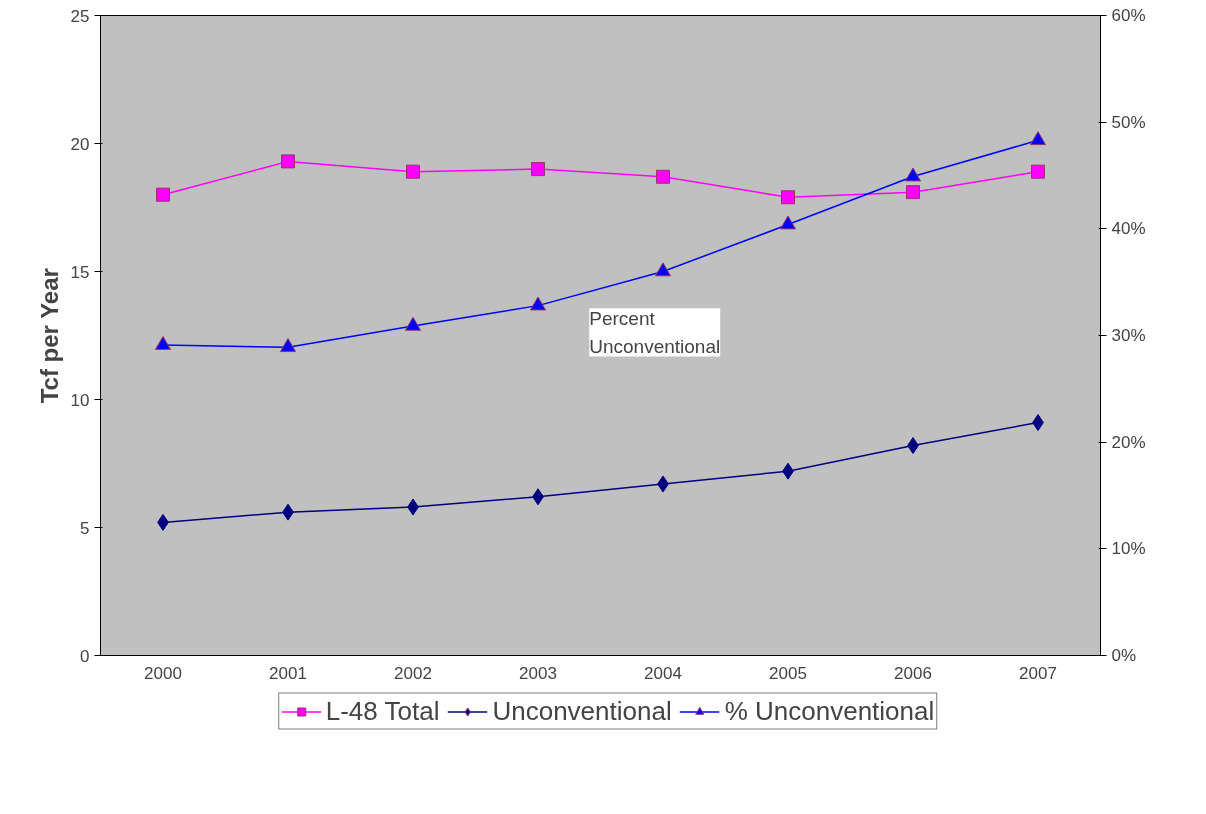 The width and height of the screenshot is (1206, 814). What do you see at coordinates (1128, 122) in the screenshot?
I see `y2-tick-label: 50%` at bounding box center [1128, 122].